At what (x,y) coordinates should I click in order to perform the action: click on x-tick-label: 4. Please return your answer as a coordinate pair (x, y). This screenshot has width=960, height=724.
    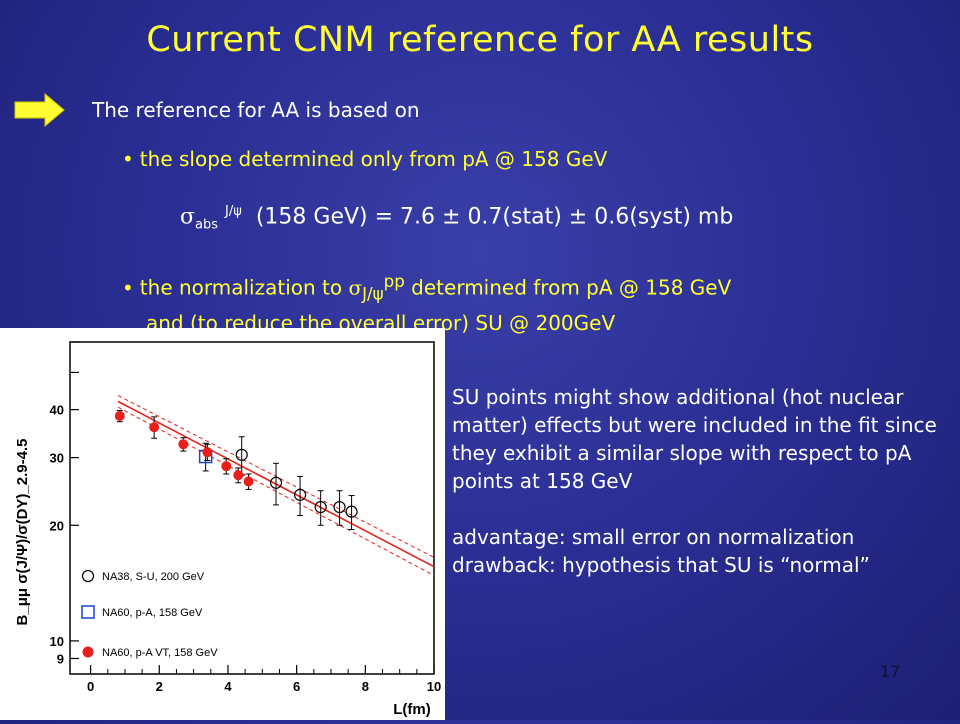
    Looking at the image, I should click on (228, 686).